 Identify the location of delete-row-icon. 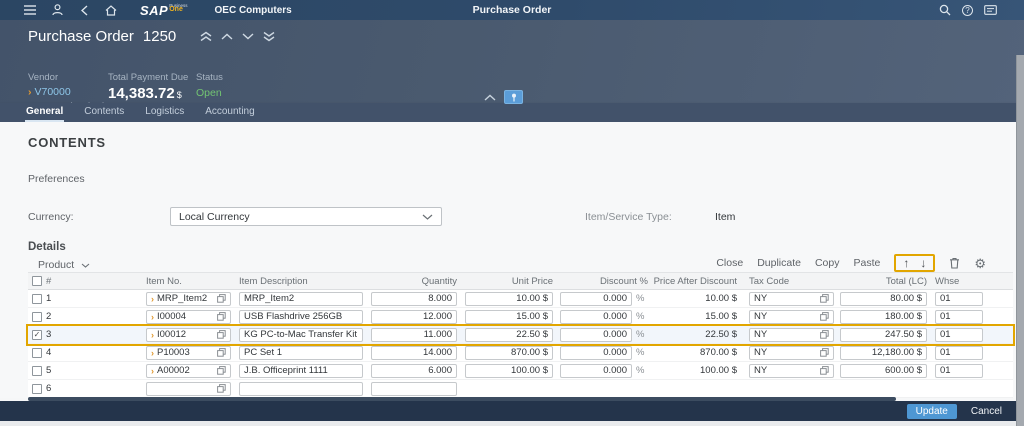
(954, 263).